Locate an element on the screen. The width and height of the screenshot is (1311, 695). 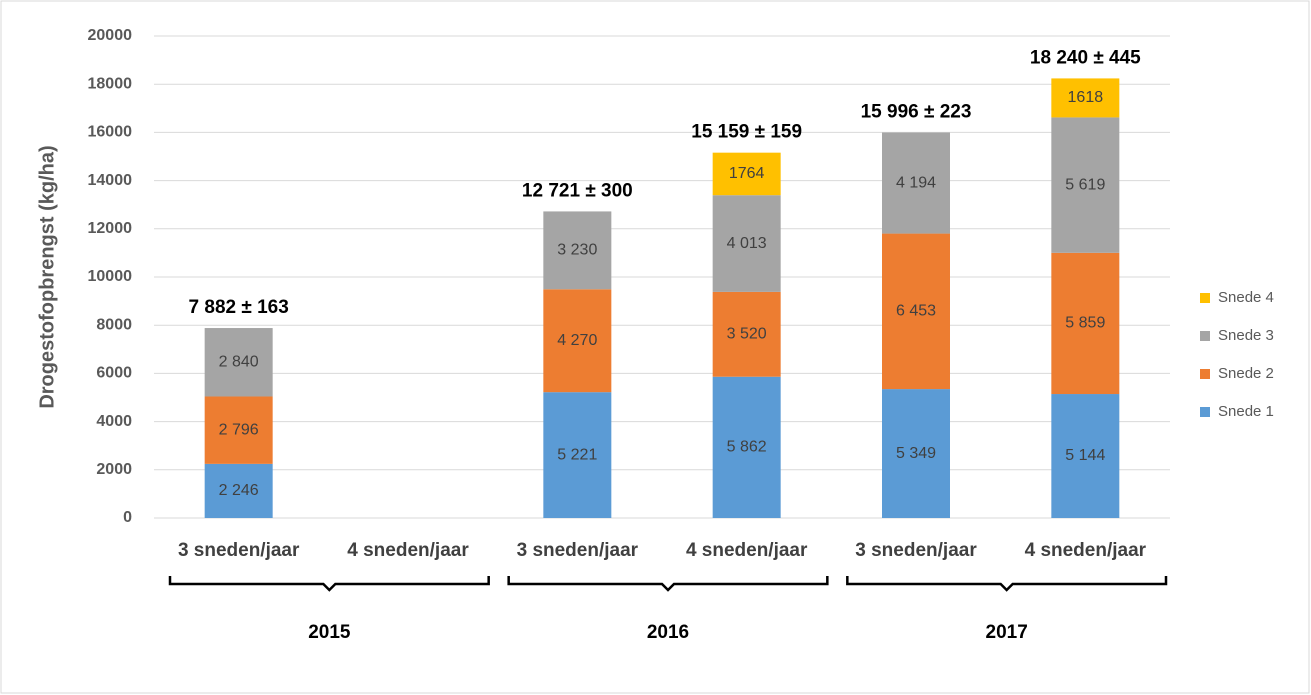
value-label: 1618 is located at coordinates (1086, 97).